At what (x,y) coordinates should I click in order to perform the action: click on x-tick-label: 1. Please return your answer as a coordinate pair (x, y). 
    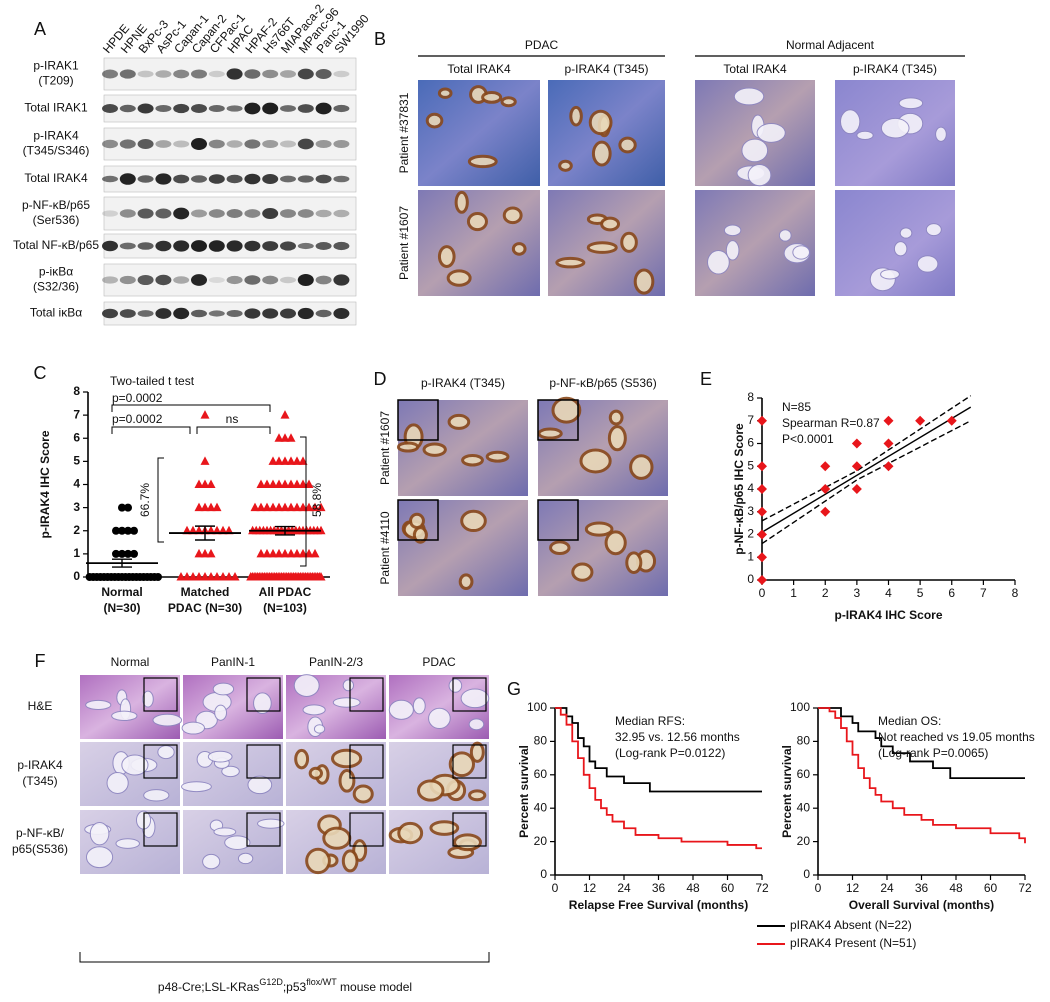
    Looking at the image, I should click on (793, 593).